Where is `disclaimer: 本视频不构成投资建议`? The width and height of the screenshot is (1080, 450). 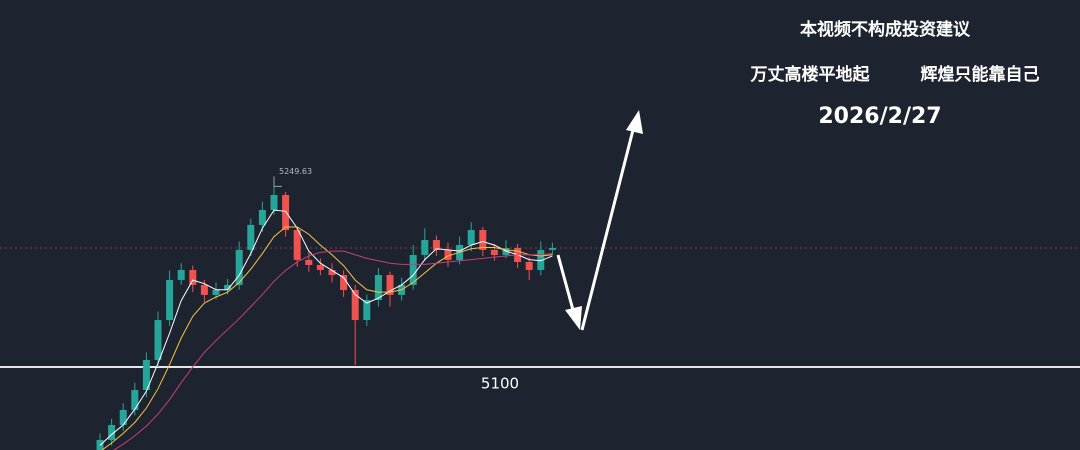
disclaimer: 本视频不构成投资建议 is located at coordinates (885, 29).